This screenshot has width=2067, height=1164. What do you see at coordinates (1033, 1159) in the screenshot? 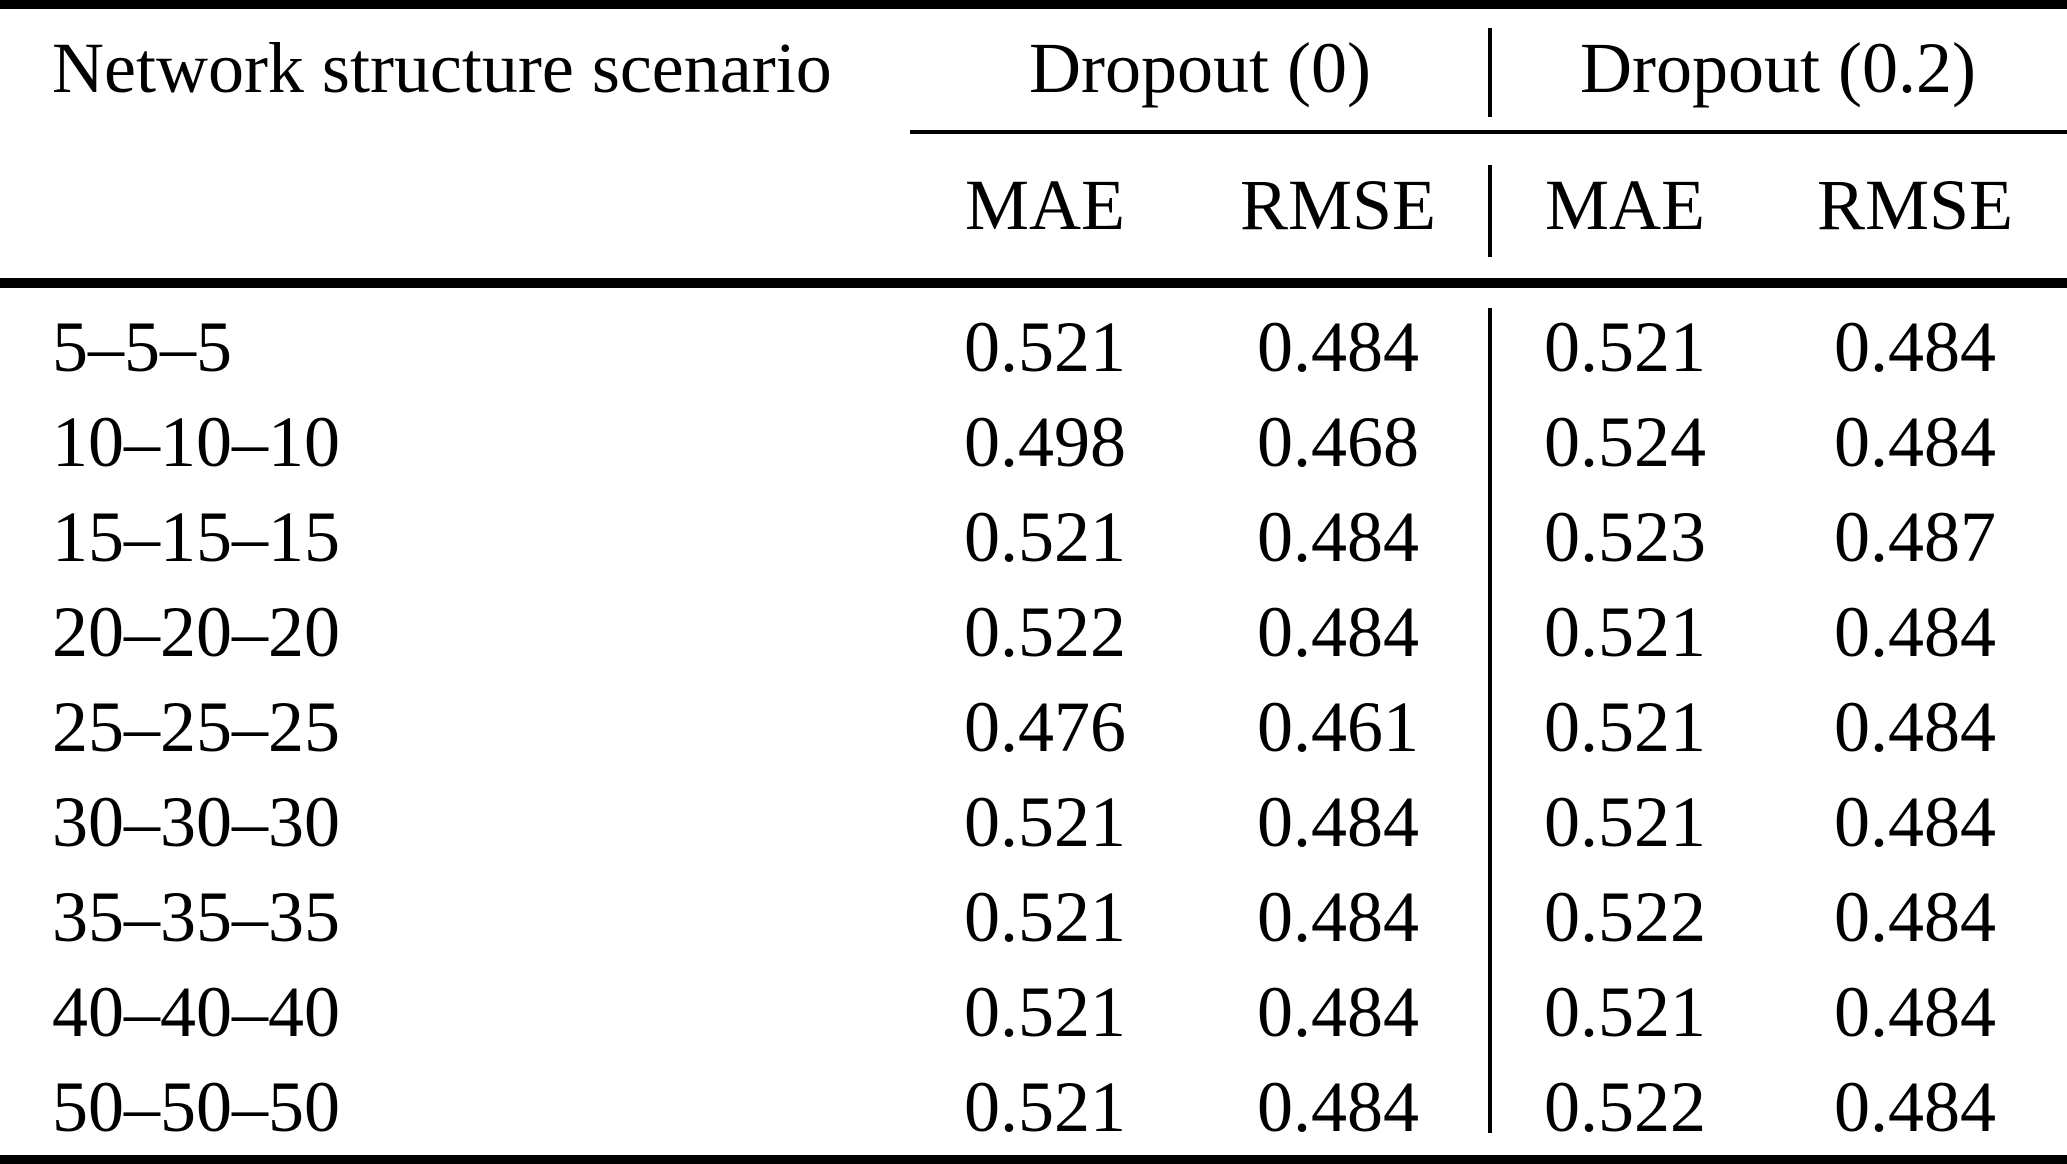
I see `table-bottom-rule` at bounding box center [1033, 1159].